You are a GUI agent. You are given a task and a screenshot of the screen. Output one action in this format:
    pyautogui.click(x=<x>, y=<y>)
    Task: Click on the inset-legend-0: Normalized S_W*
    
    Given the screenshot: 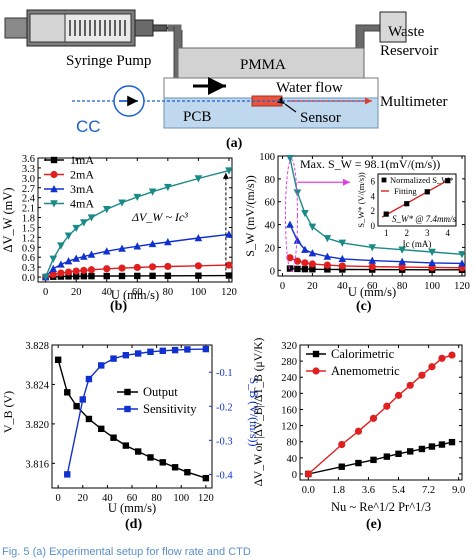 What is the action you would take?
    pyautogui.click(x=422, y=180)
    